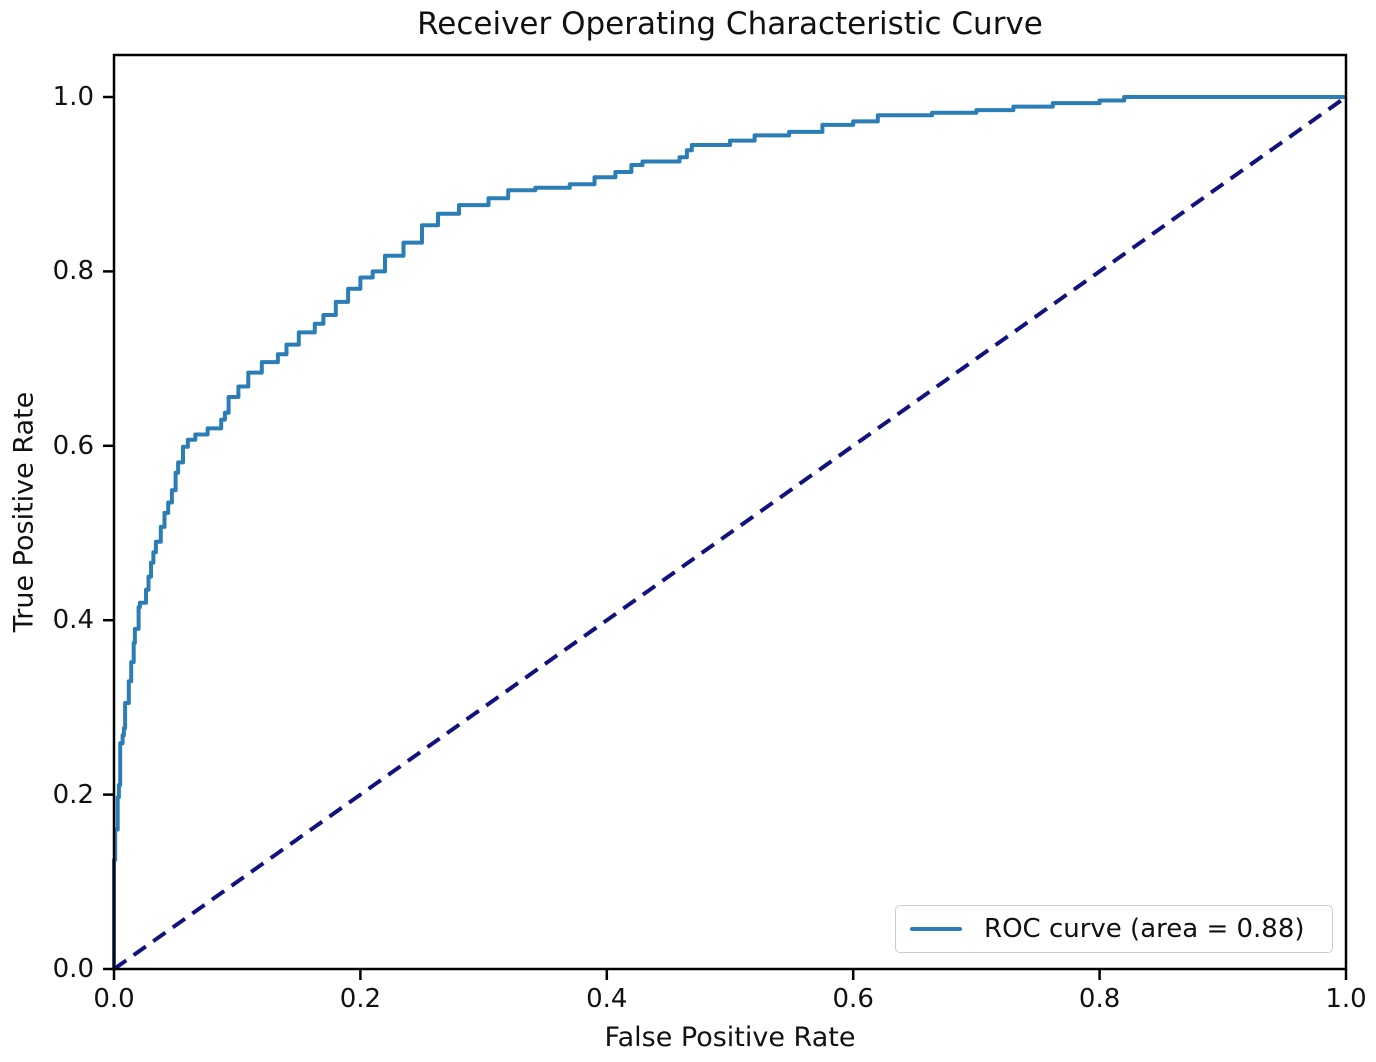 The width and height of the screenshot is (1376, 1062). Describe the element at coordinates (73, 271) in the screenshot. I see `y-tick-label: 0.8` at that location.